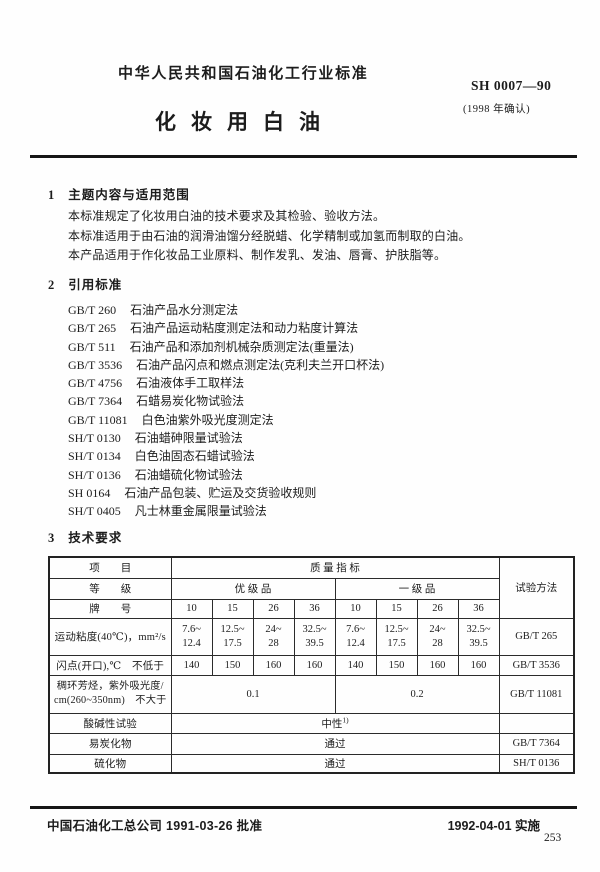 The height and width of the screenshot is (872, 600). I want to click on header-org-name: 中华人民共和国石油化工行业标准, so click(243, 73).